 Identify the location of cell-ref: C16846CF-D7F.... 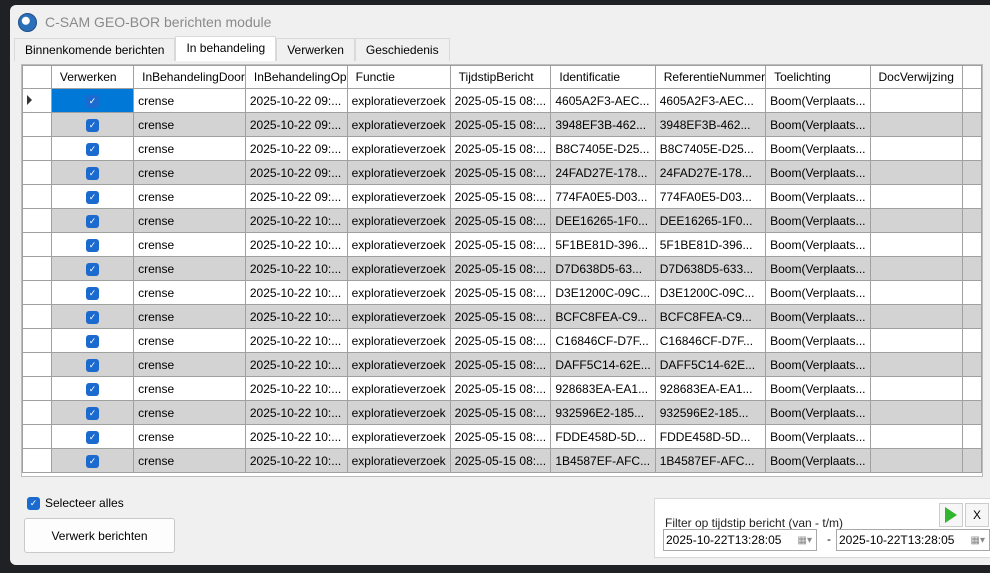
(710, 340).